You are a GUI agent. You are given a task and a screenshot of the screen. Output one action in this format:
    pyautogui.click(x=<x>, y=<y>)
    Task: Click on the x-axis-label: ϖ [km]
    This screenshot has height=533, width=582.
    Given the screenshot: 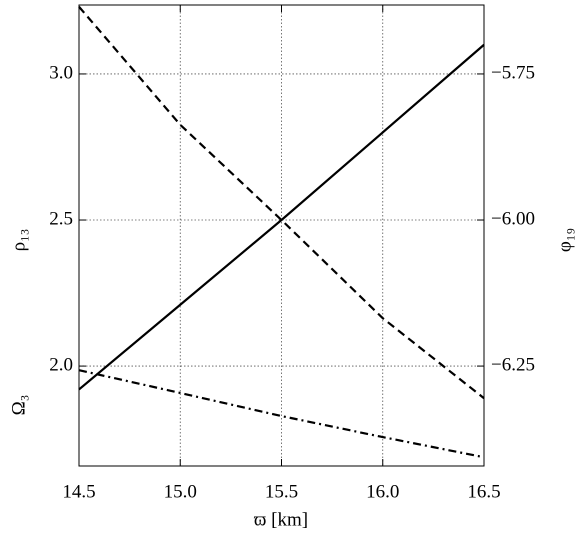 What is the action you would take?
    pyautogui.click(x=281, y=519)
    